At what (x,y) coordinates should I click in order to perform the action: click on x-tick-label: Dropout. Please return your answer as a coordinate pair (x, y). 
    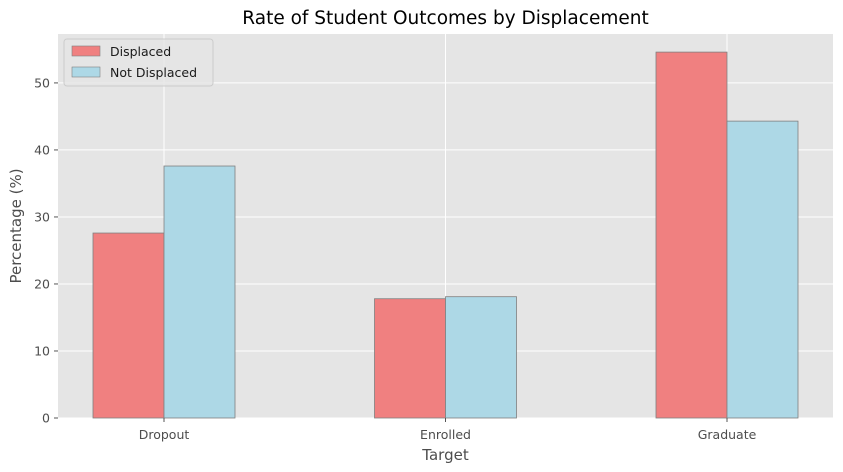
    Looking at the image, I should click on (164, 434).